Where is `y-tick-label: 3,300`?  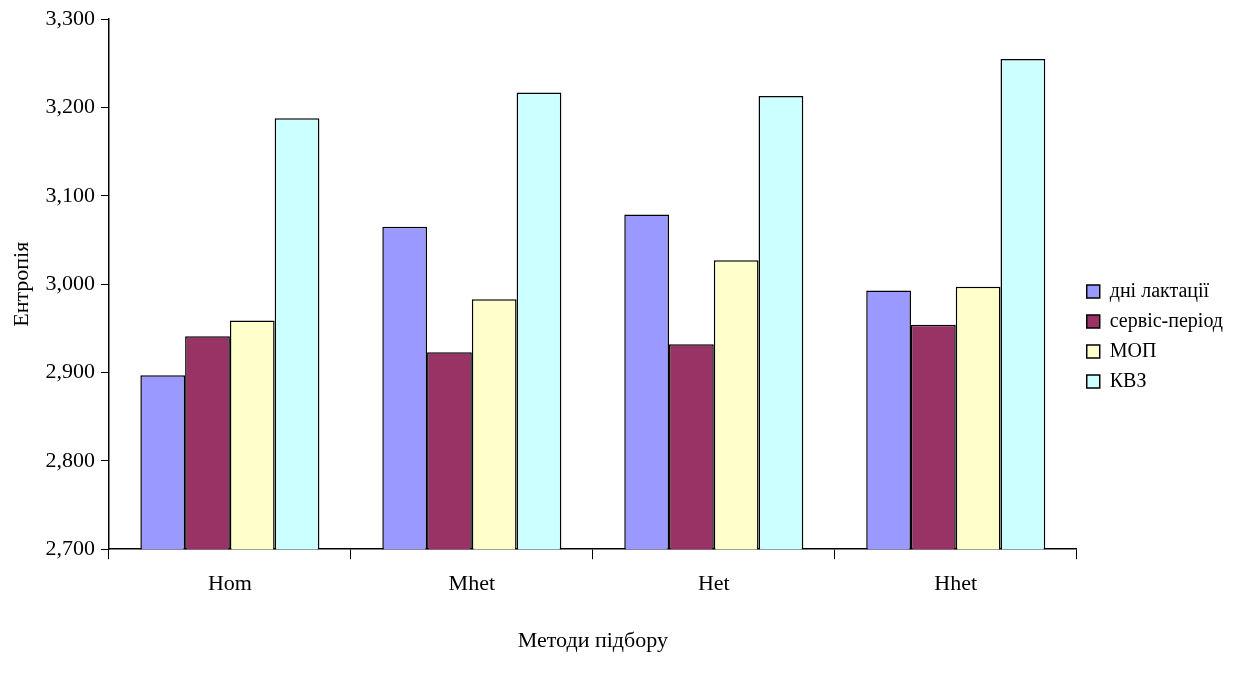 y-tick-label: 3,300 is located at coordinates (70, 17).